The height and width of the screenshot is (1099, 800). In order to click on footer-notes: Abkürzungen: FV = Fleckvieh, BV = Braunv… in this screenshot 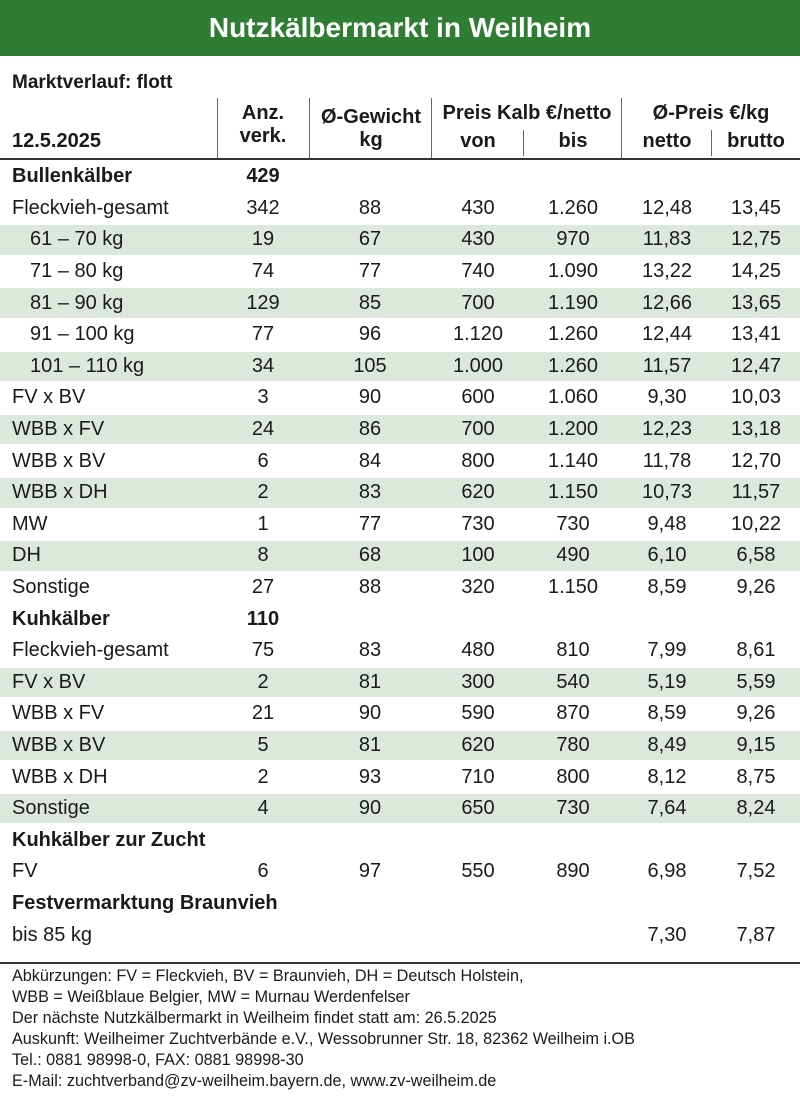, I will do `click(402, 1029)`.